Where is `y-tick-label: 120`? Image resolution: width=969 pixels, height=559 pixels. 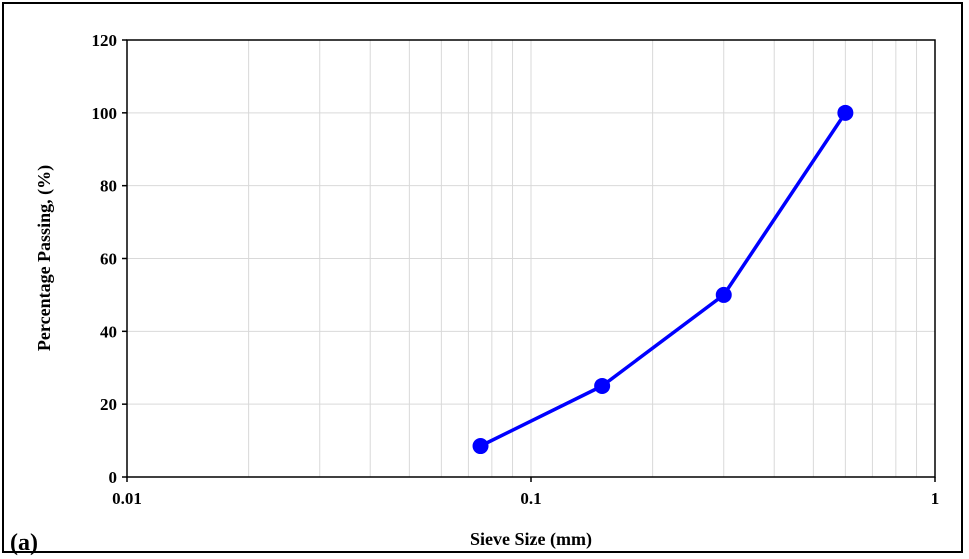
y-tick-label: 120 is located at coordinates (105, 40).